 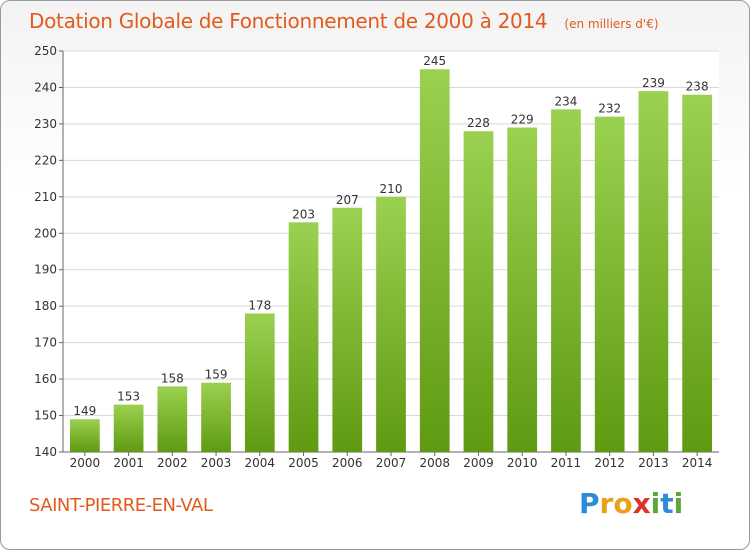 I want to click on x-tick-label: 2009, so click(x=478, y=463).